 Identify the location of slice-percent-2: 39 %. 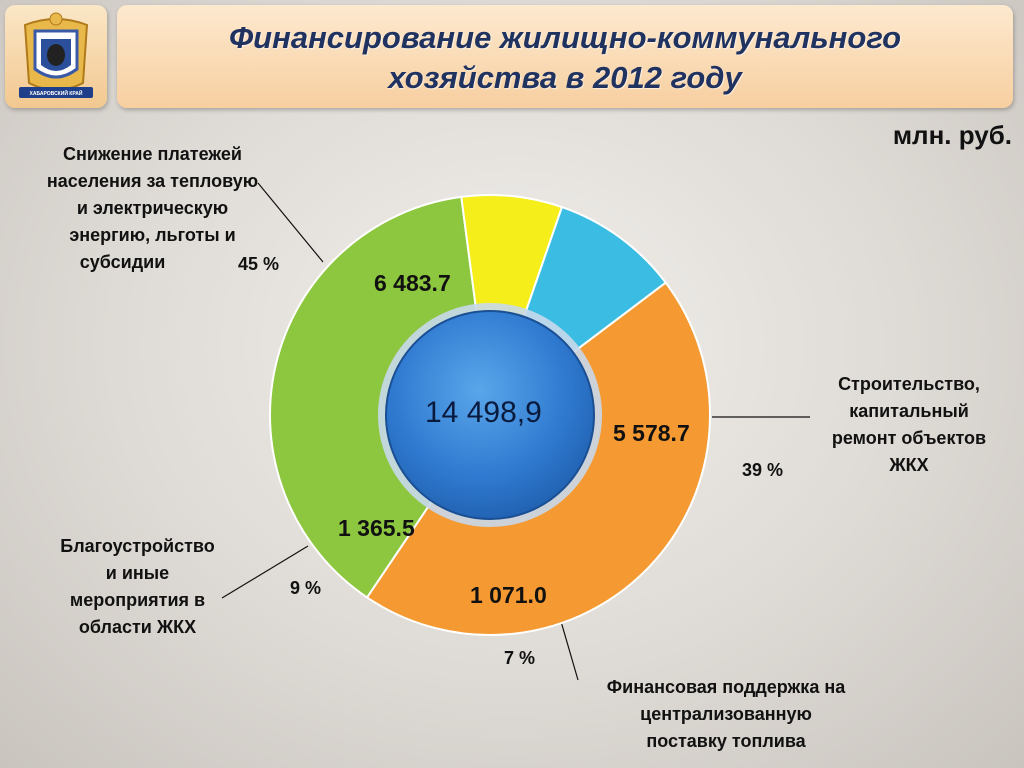
(763, 470).